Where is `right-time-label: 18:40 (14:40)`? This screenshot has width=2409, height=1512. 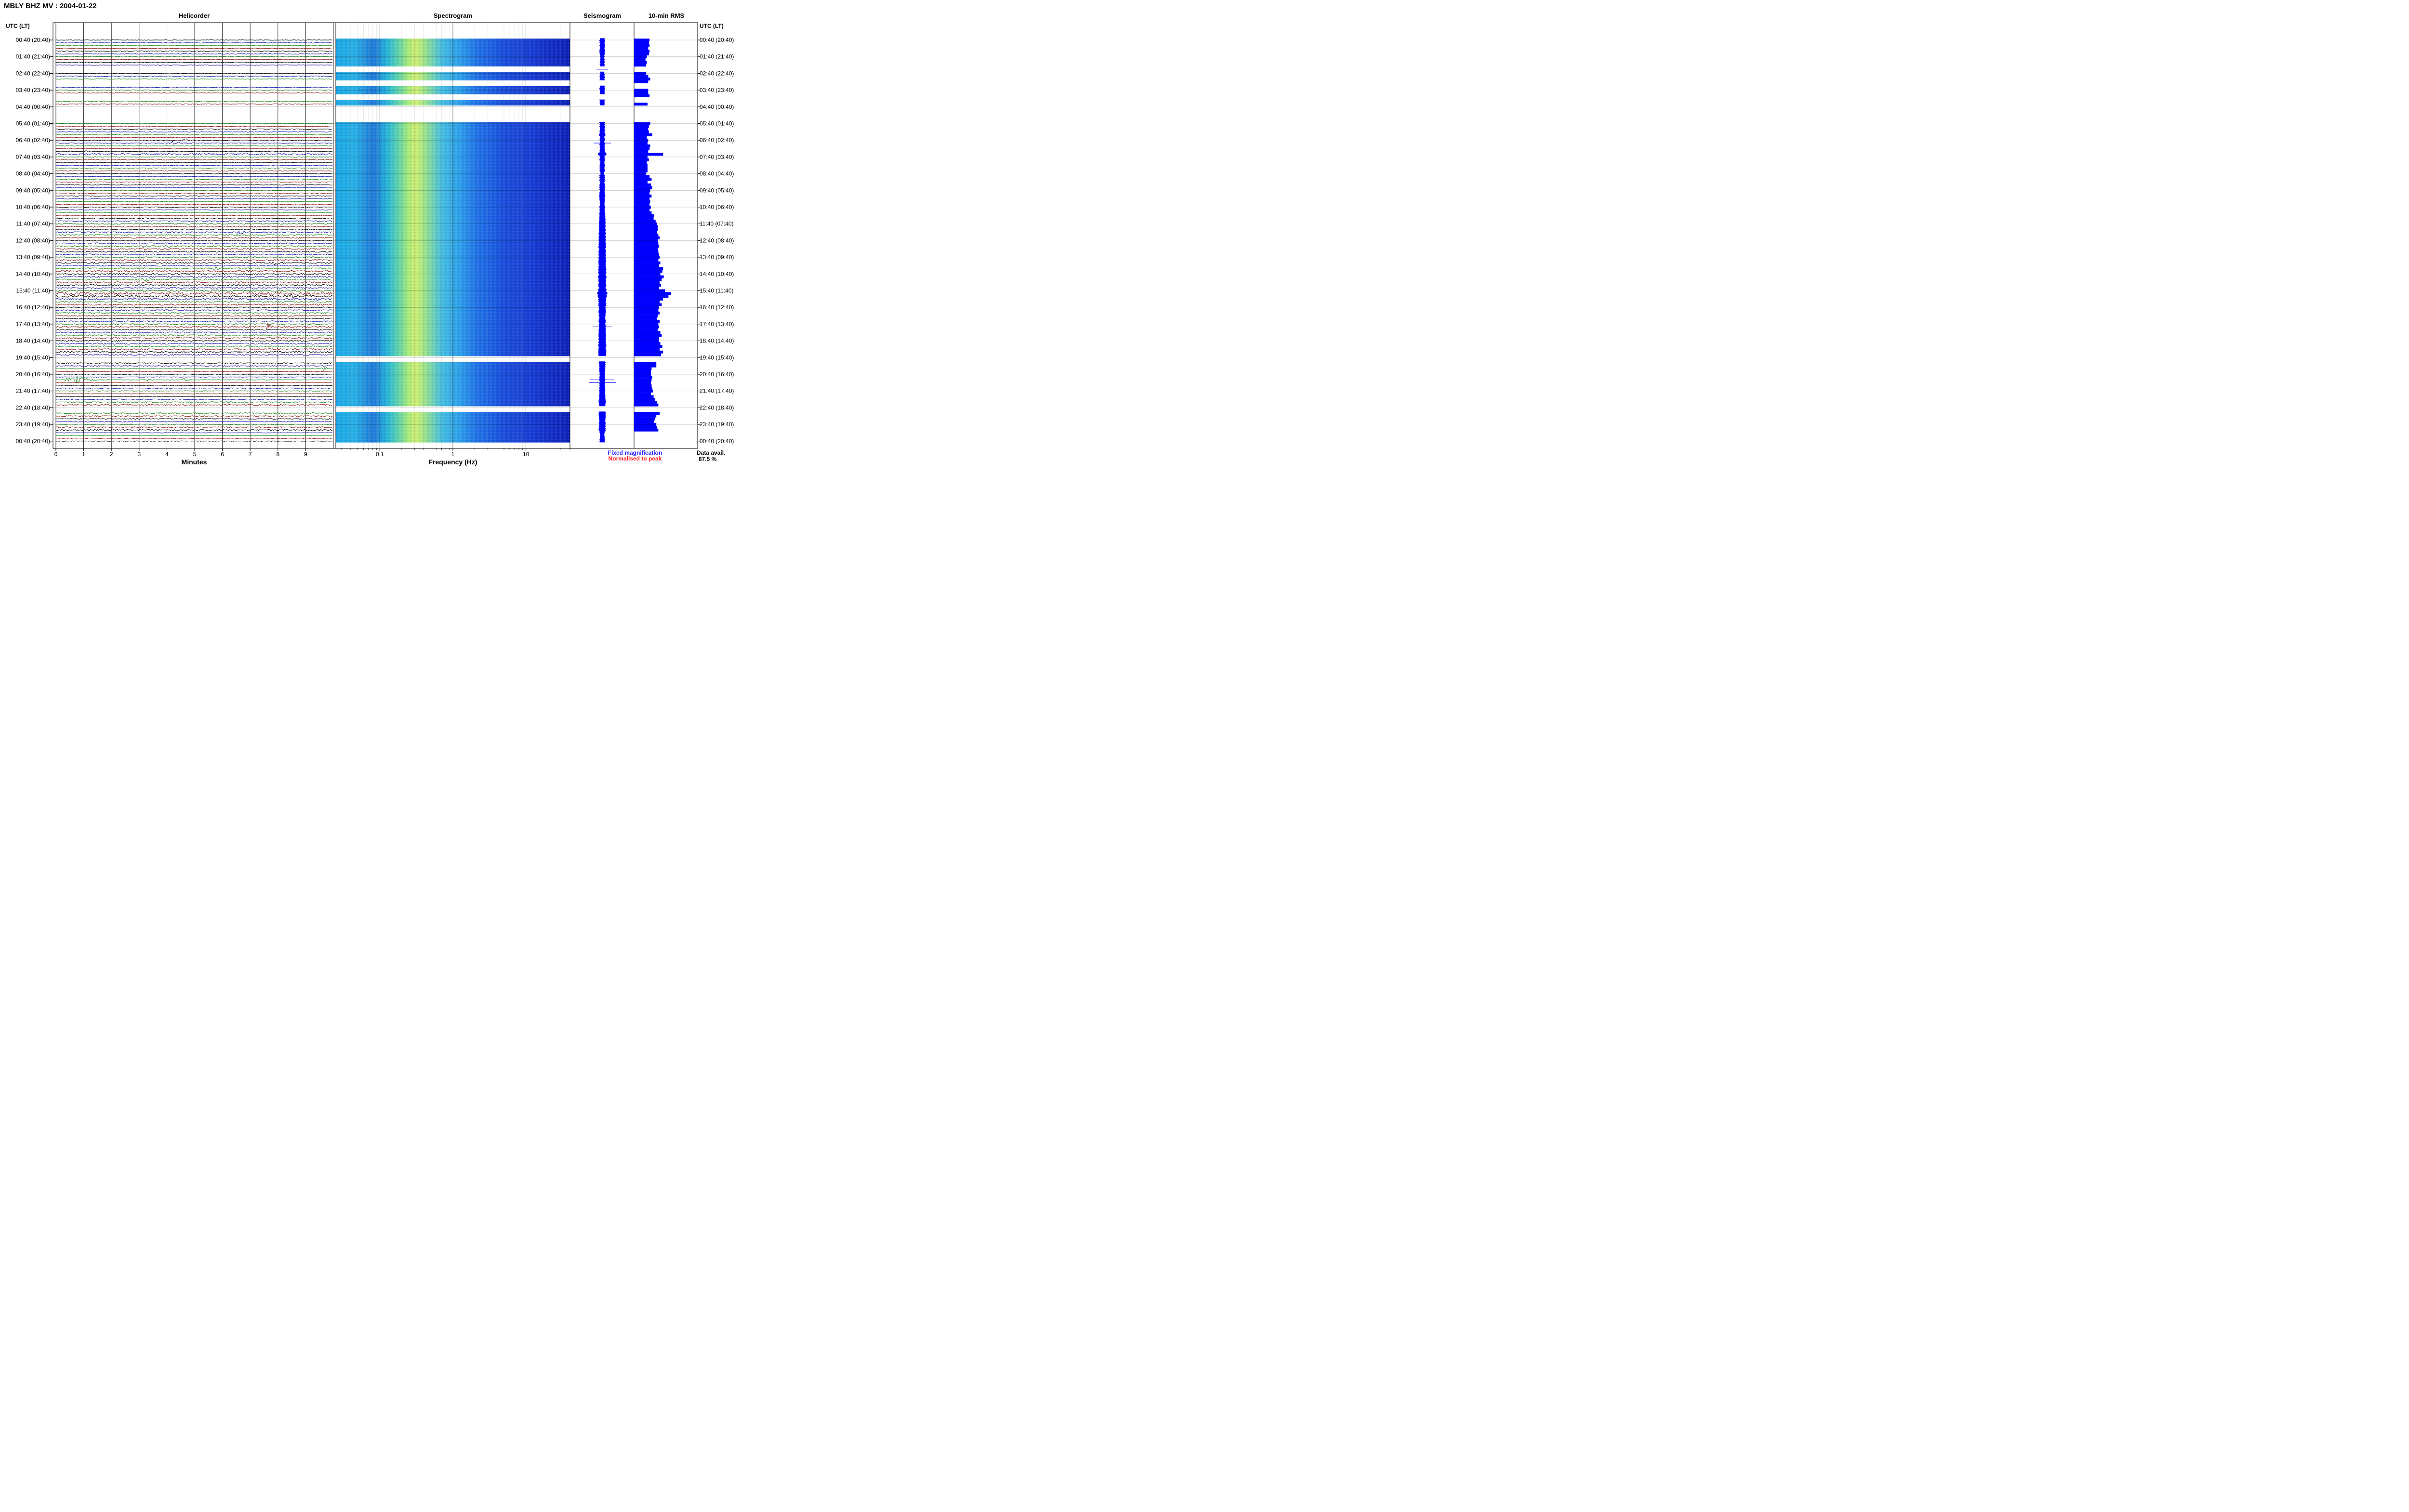 right-time-label: 18:40 (14:40) is located at coordinates (717, 341).